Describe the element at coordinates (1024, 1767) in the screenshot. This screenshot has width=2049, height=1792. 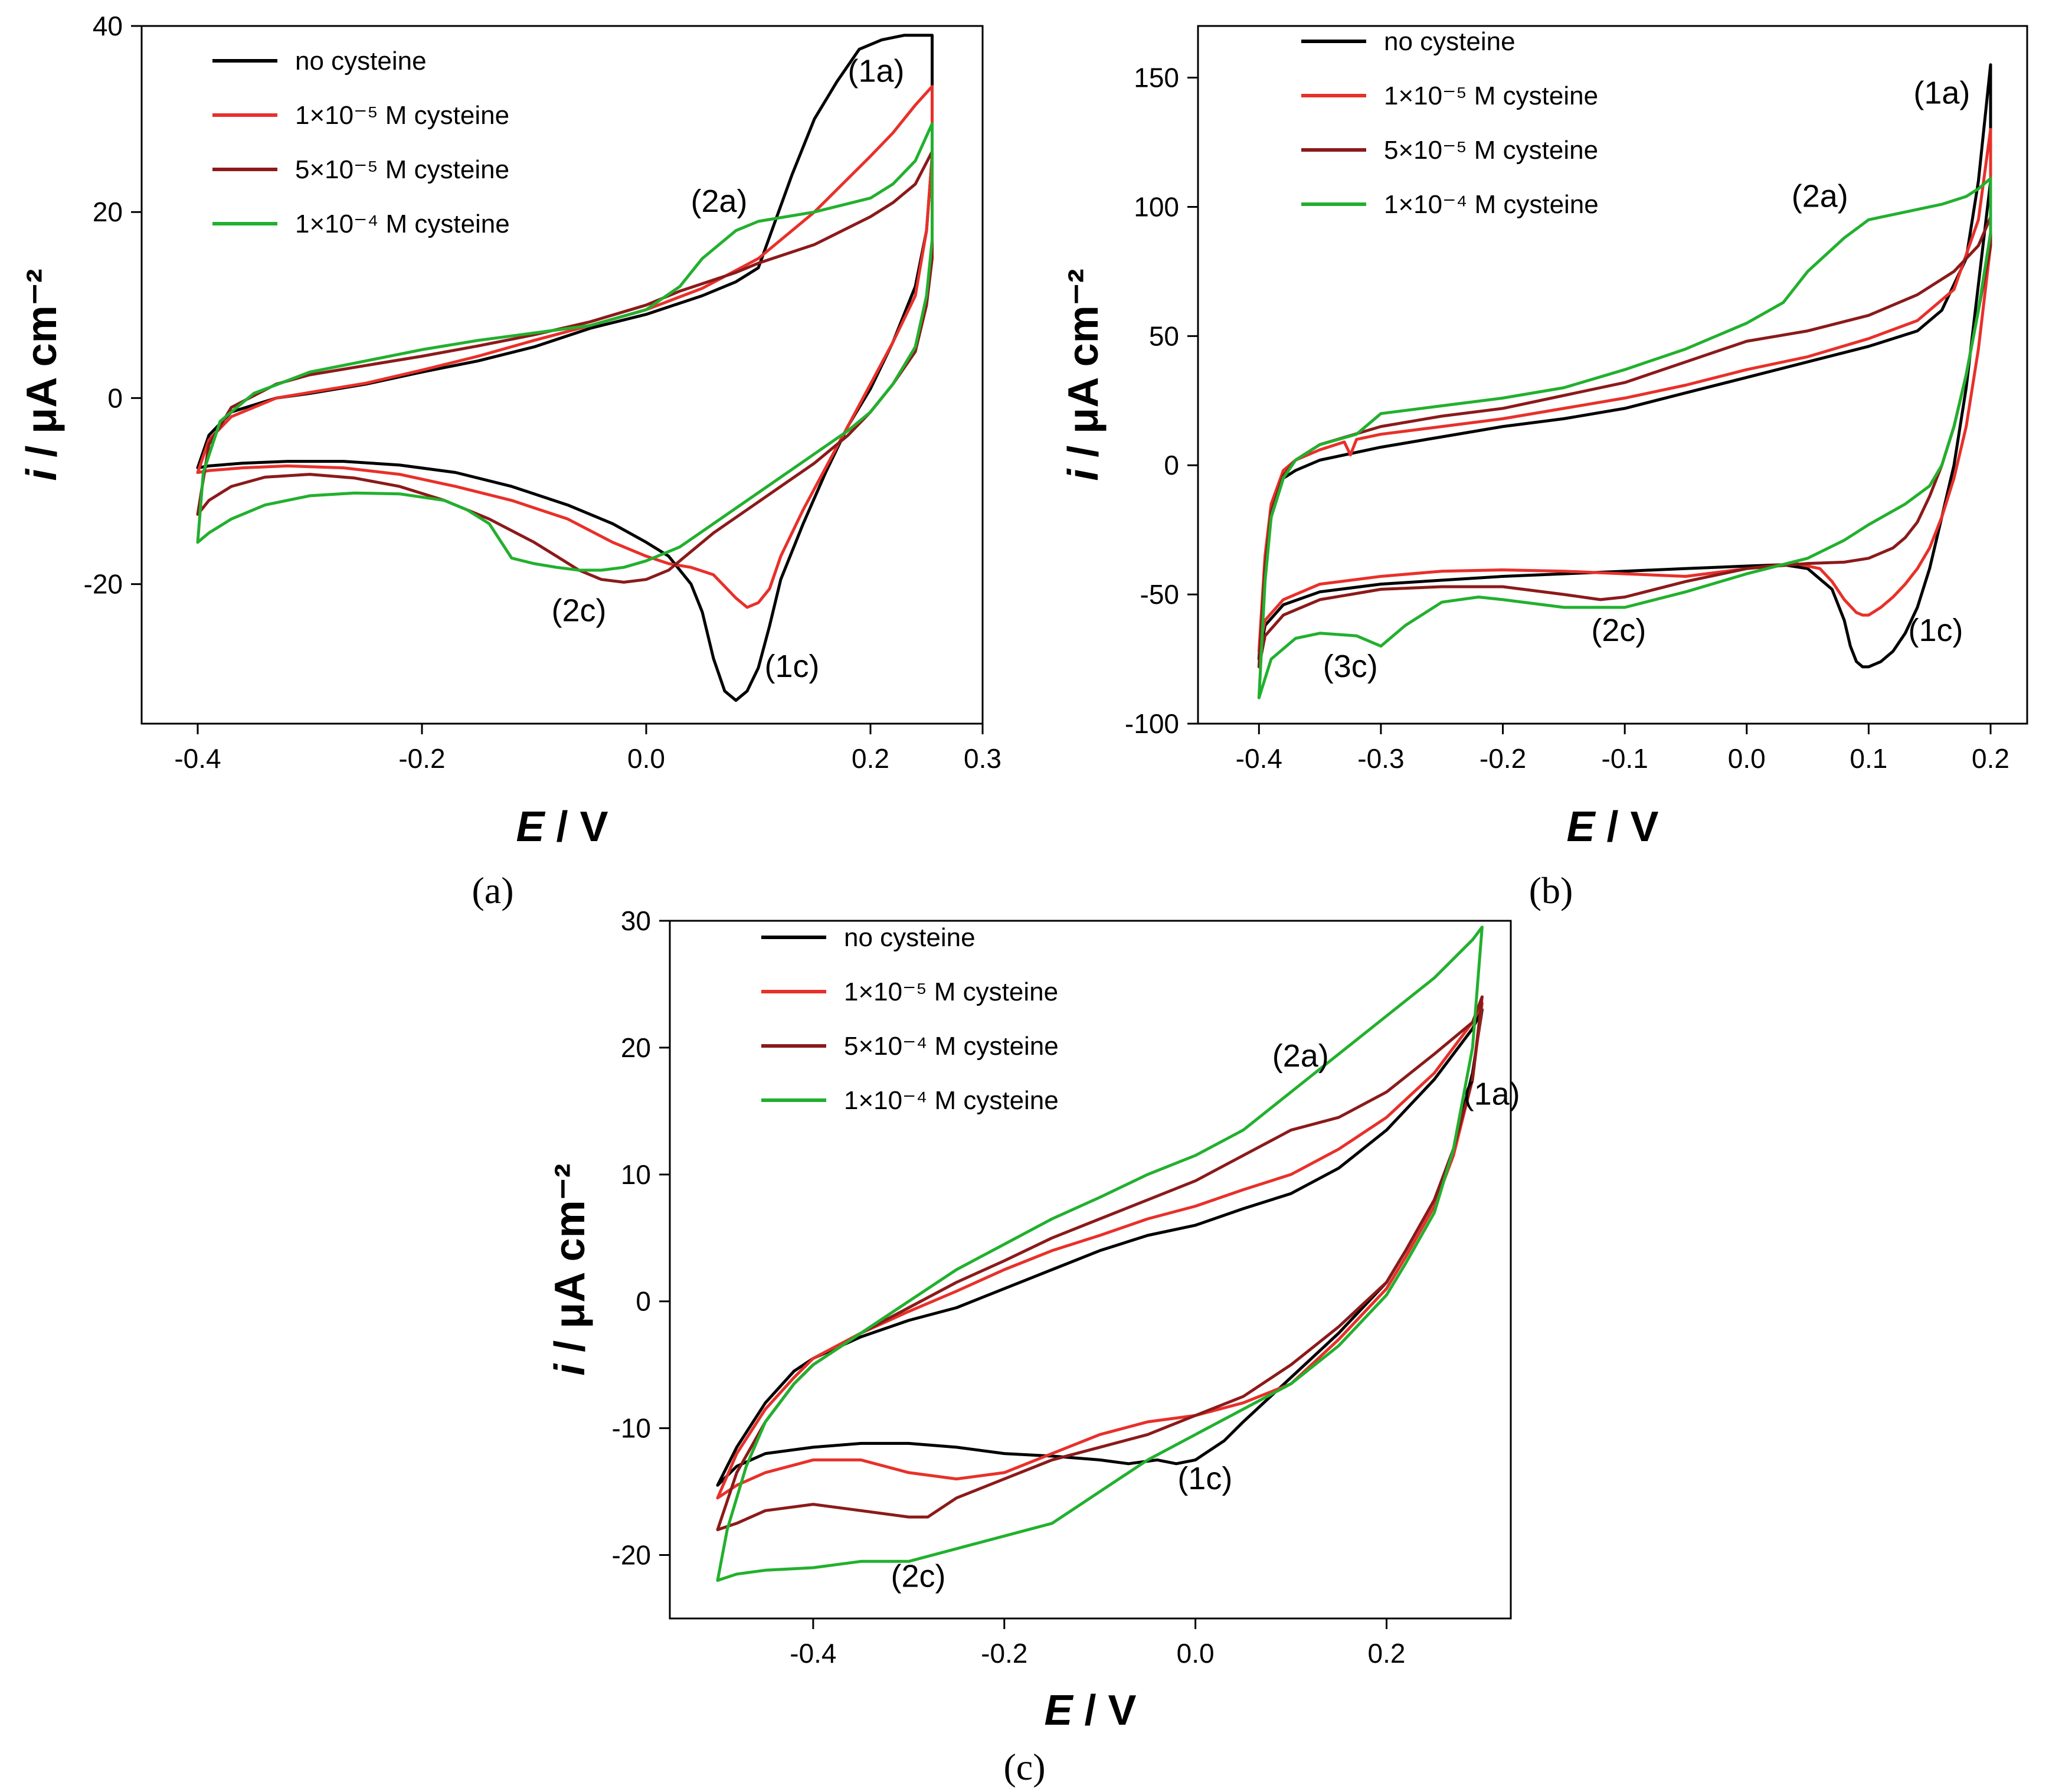
I see `panel-label-c: (c)` at that location.